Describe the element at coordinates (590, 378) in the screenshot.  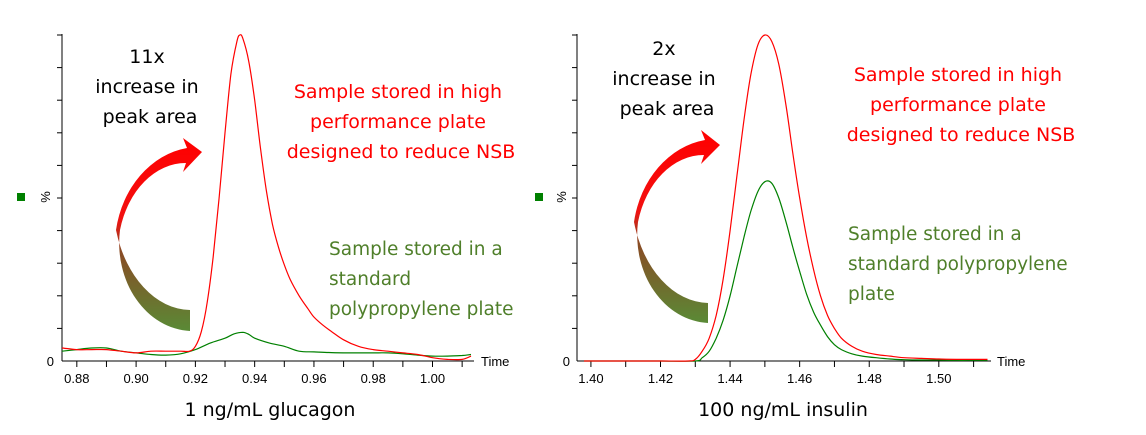
I see `x-tick-label: 1.40` at that location.